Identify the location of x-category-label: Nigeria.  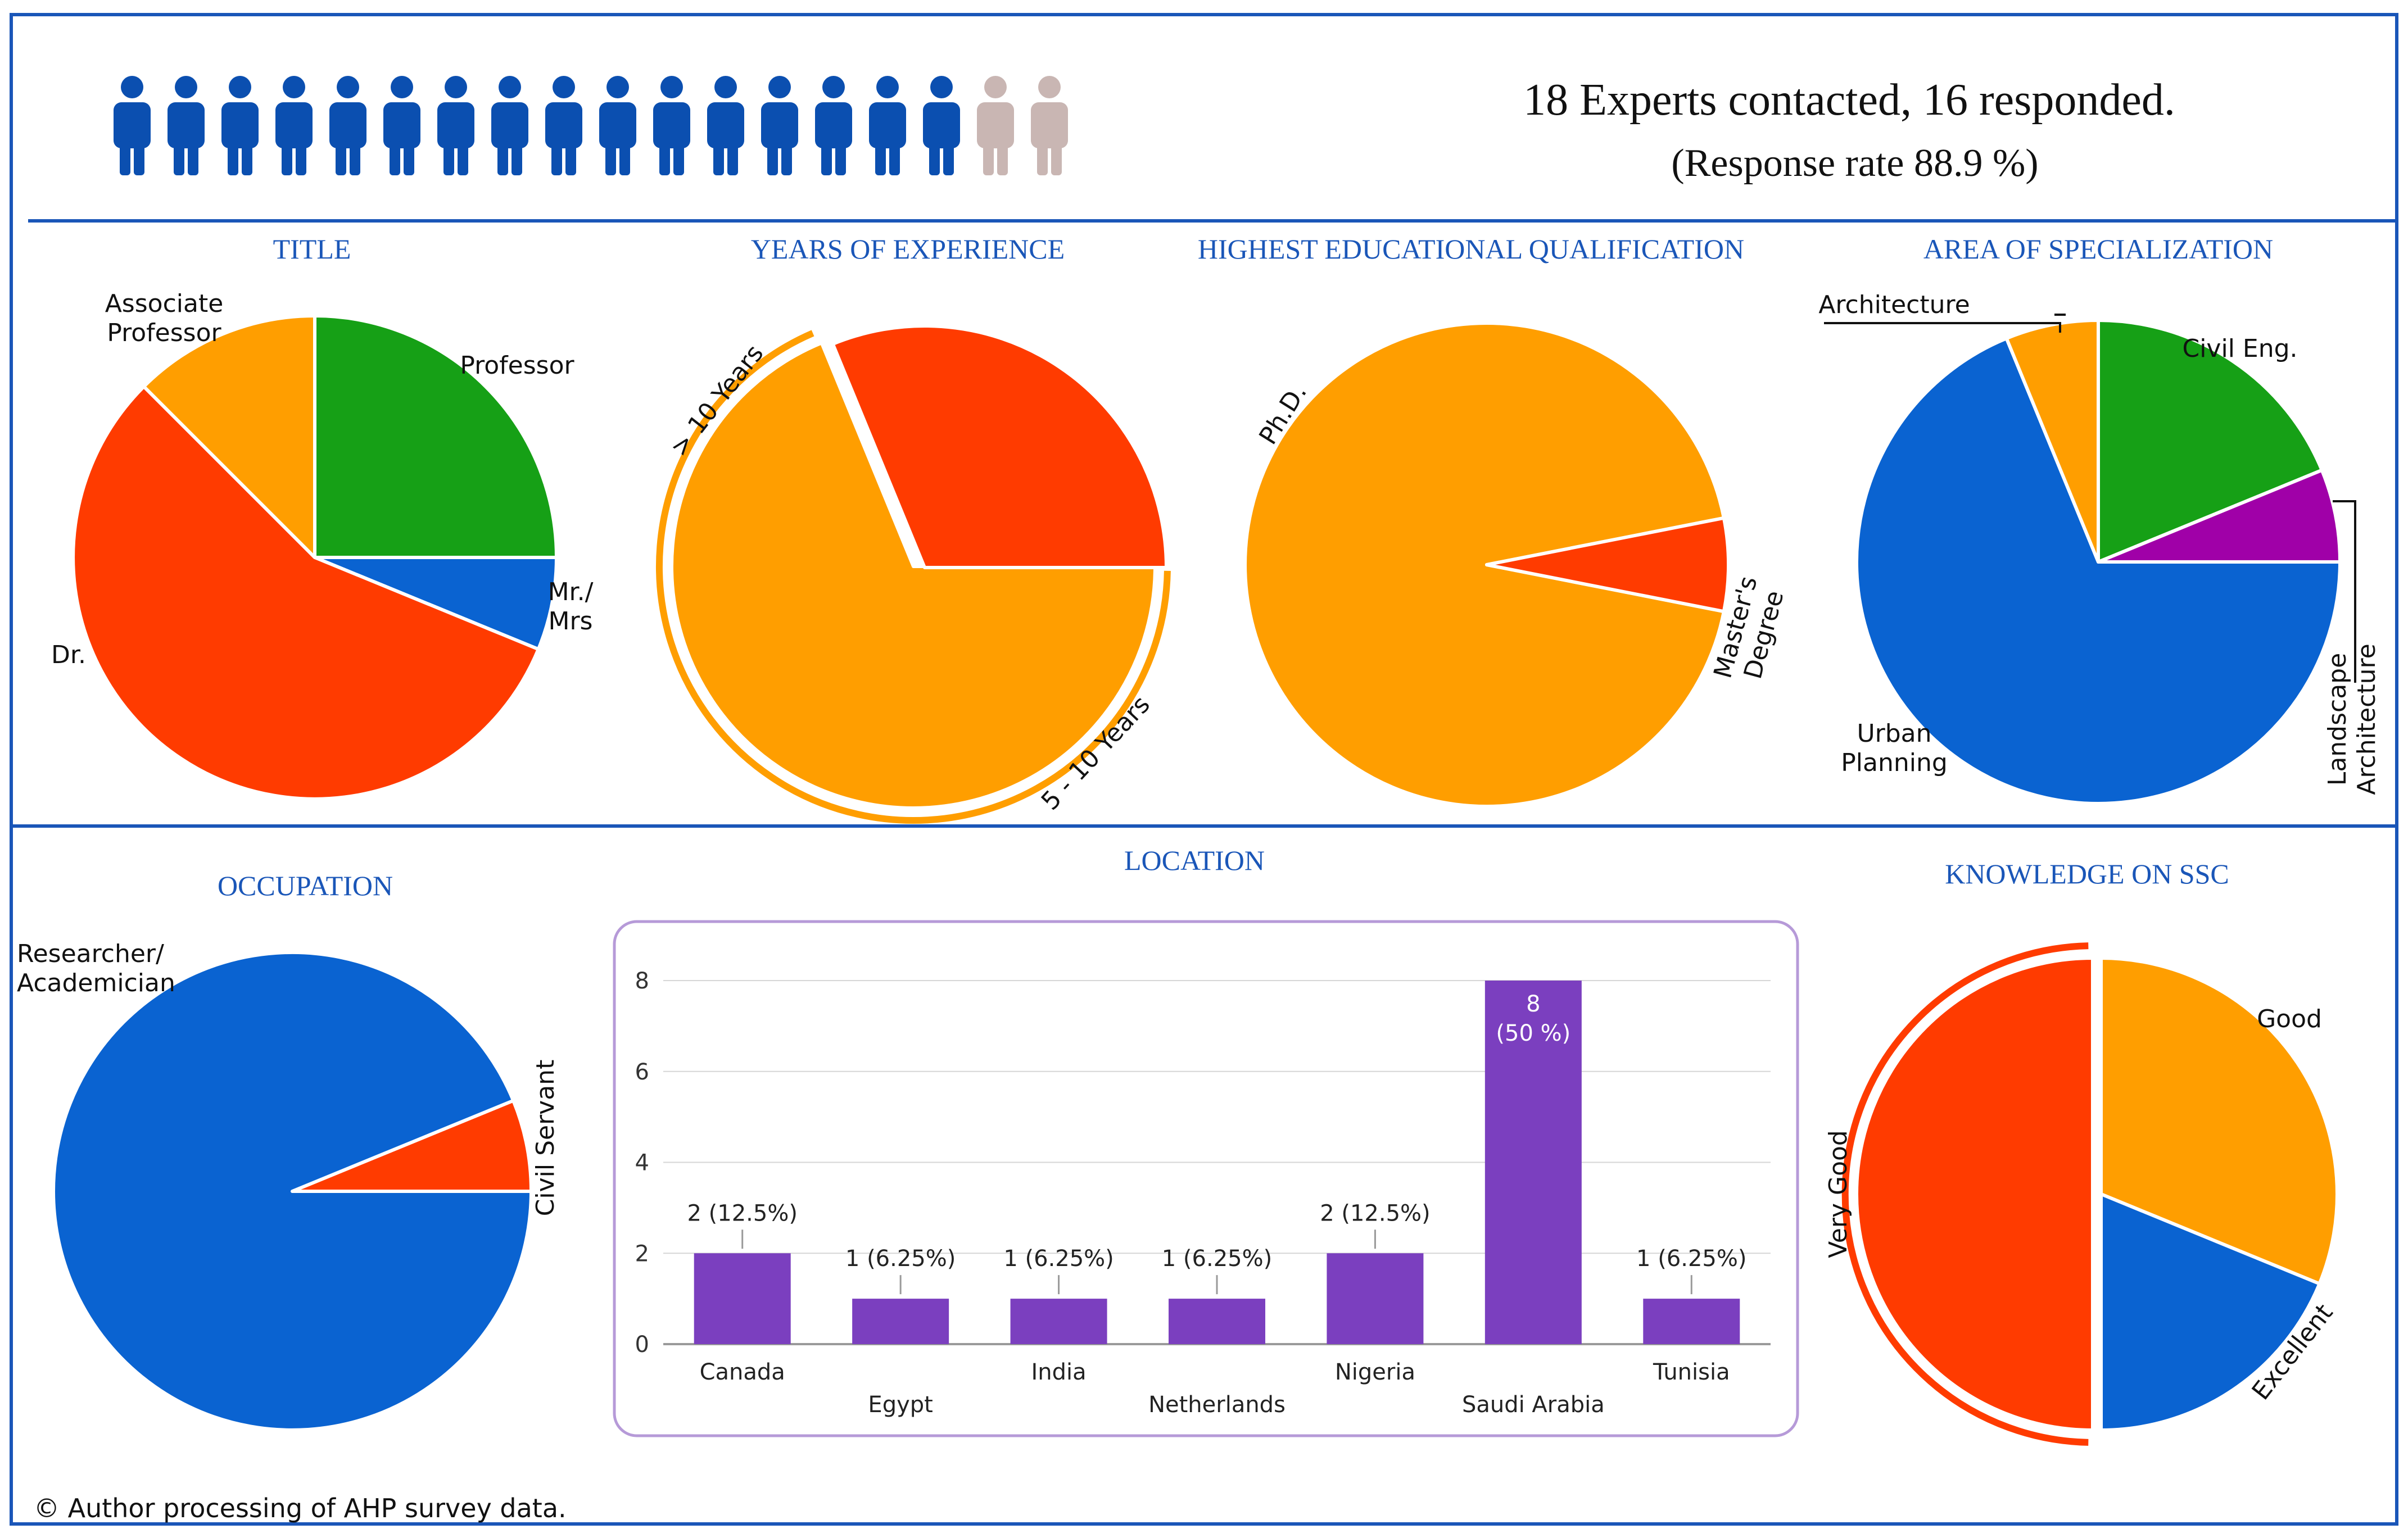
(1375, 1372).